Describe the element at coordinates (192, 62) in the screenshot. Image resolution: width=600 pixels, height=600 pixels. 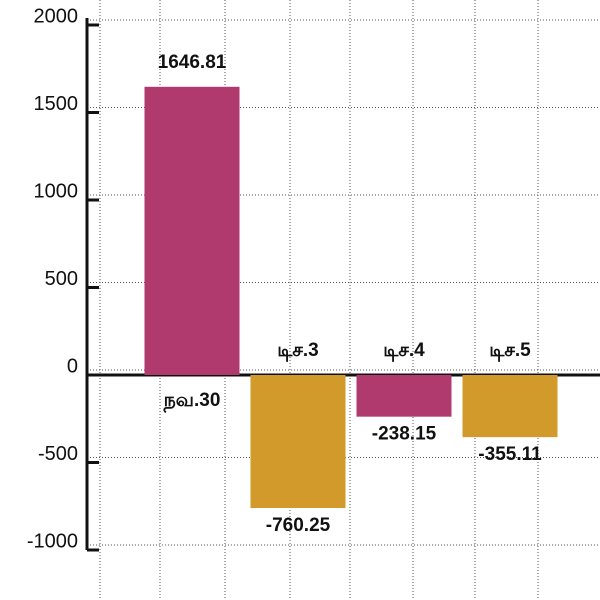
I see `value-label: 1646.81` at that location.